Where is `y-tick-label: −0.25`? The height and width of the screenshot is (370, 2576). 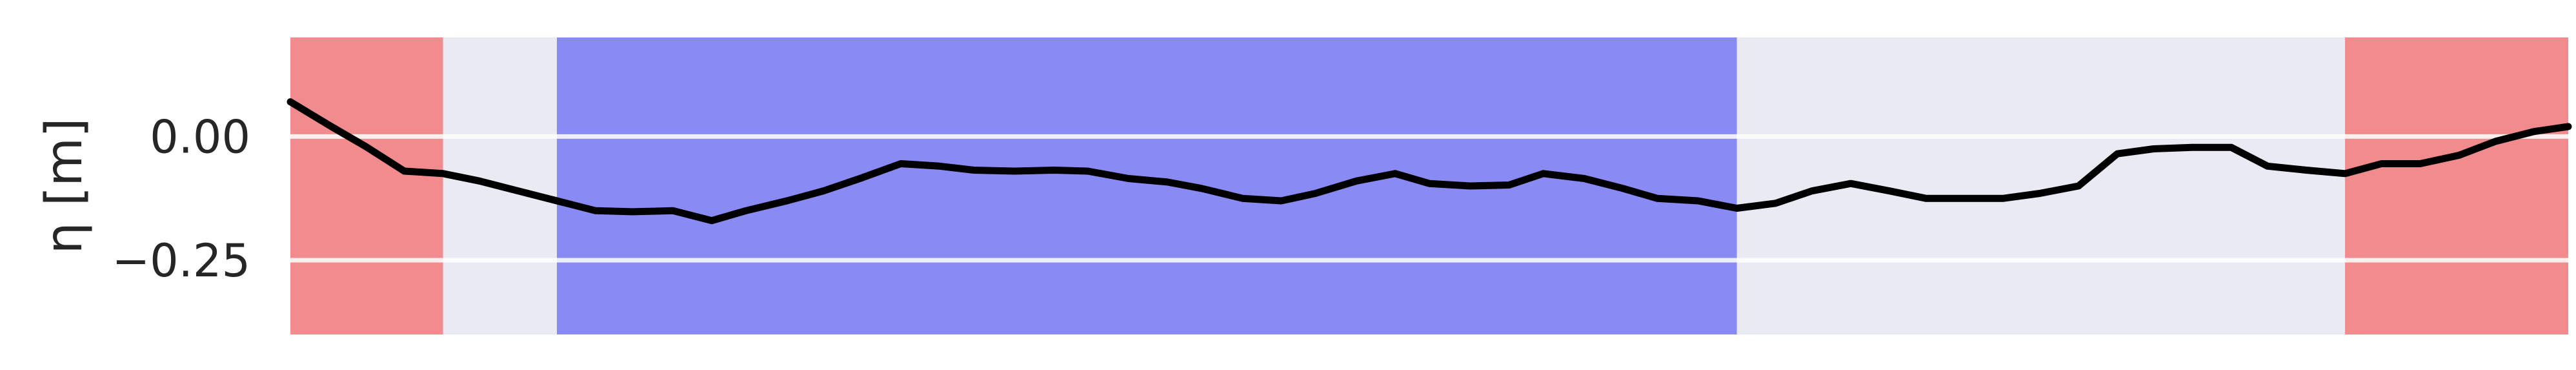 y-tick-label: −0.25 is located at coordinates (181, 260).